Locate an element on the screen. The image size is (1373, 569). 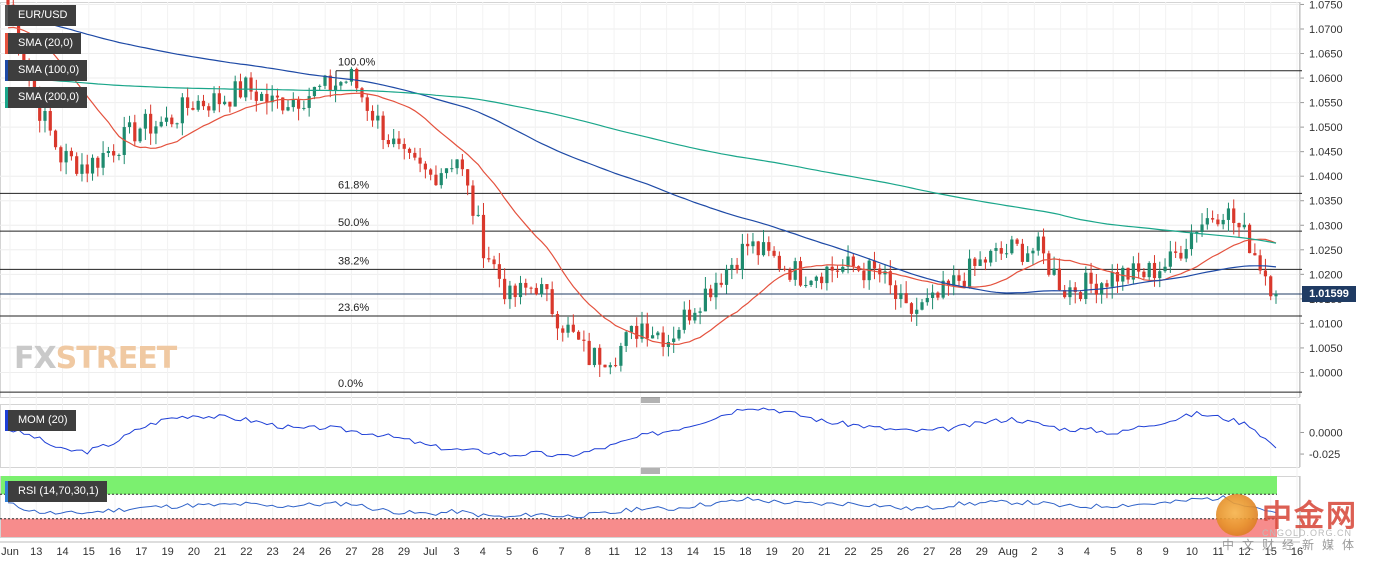
x-tick-label: 29 is located at coordinates (404, 552).